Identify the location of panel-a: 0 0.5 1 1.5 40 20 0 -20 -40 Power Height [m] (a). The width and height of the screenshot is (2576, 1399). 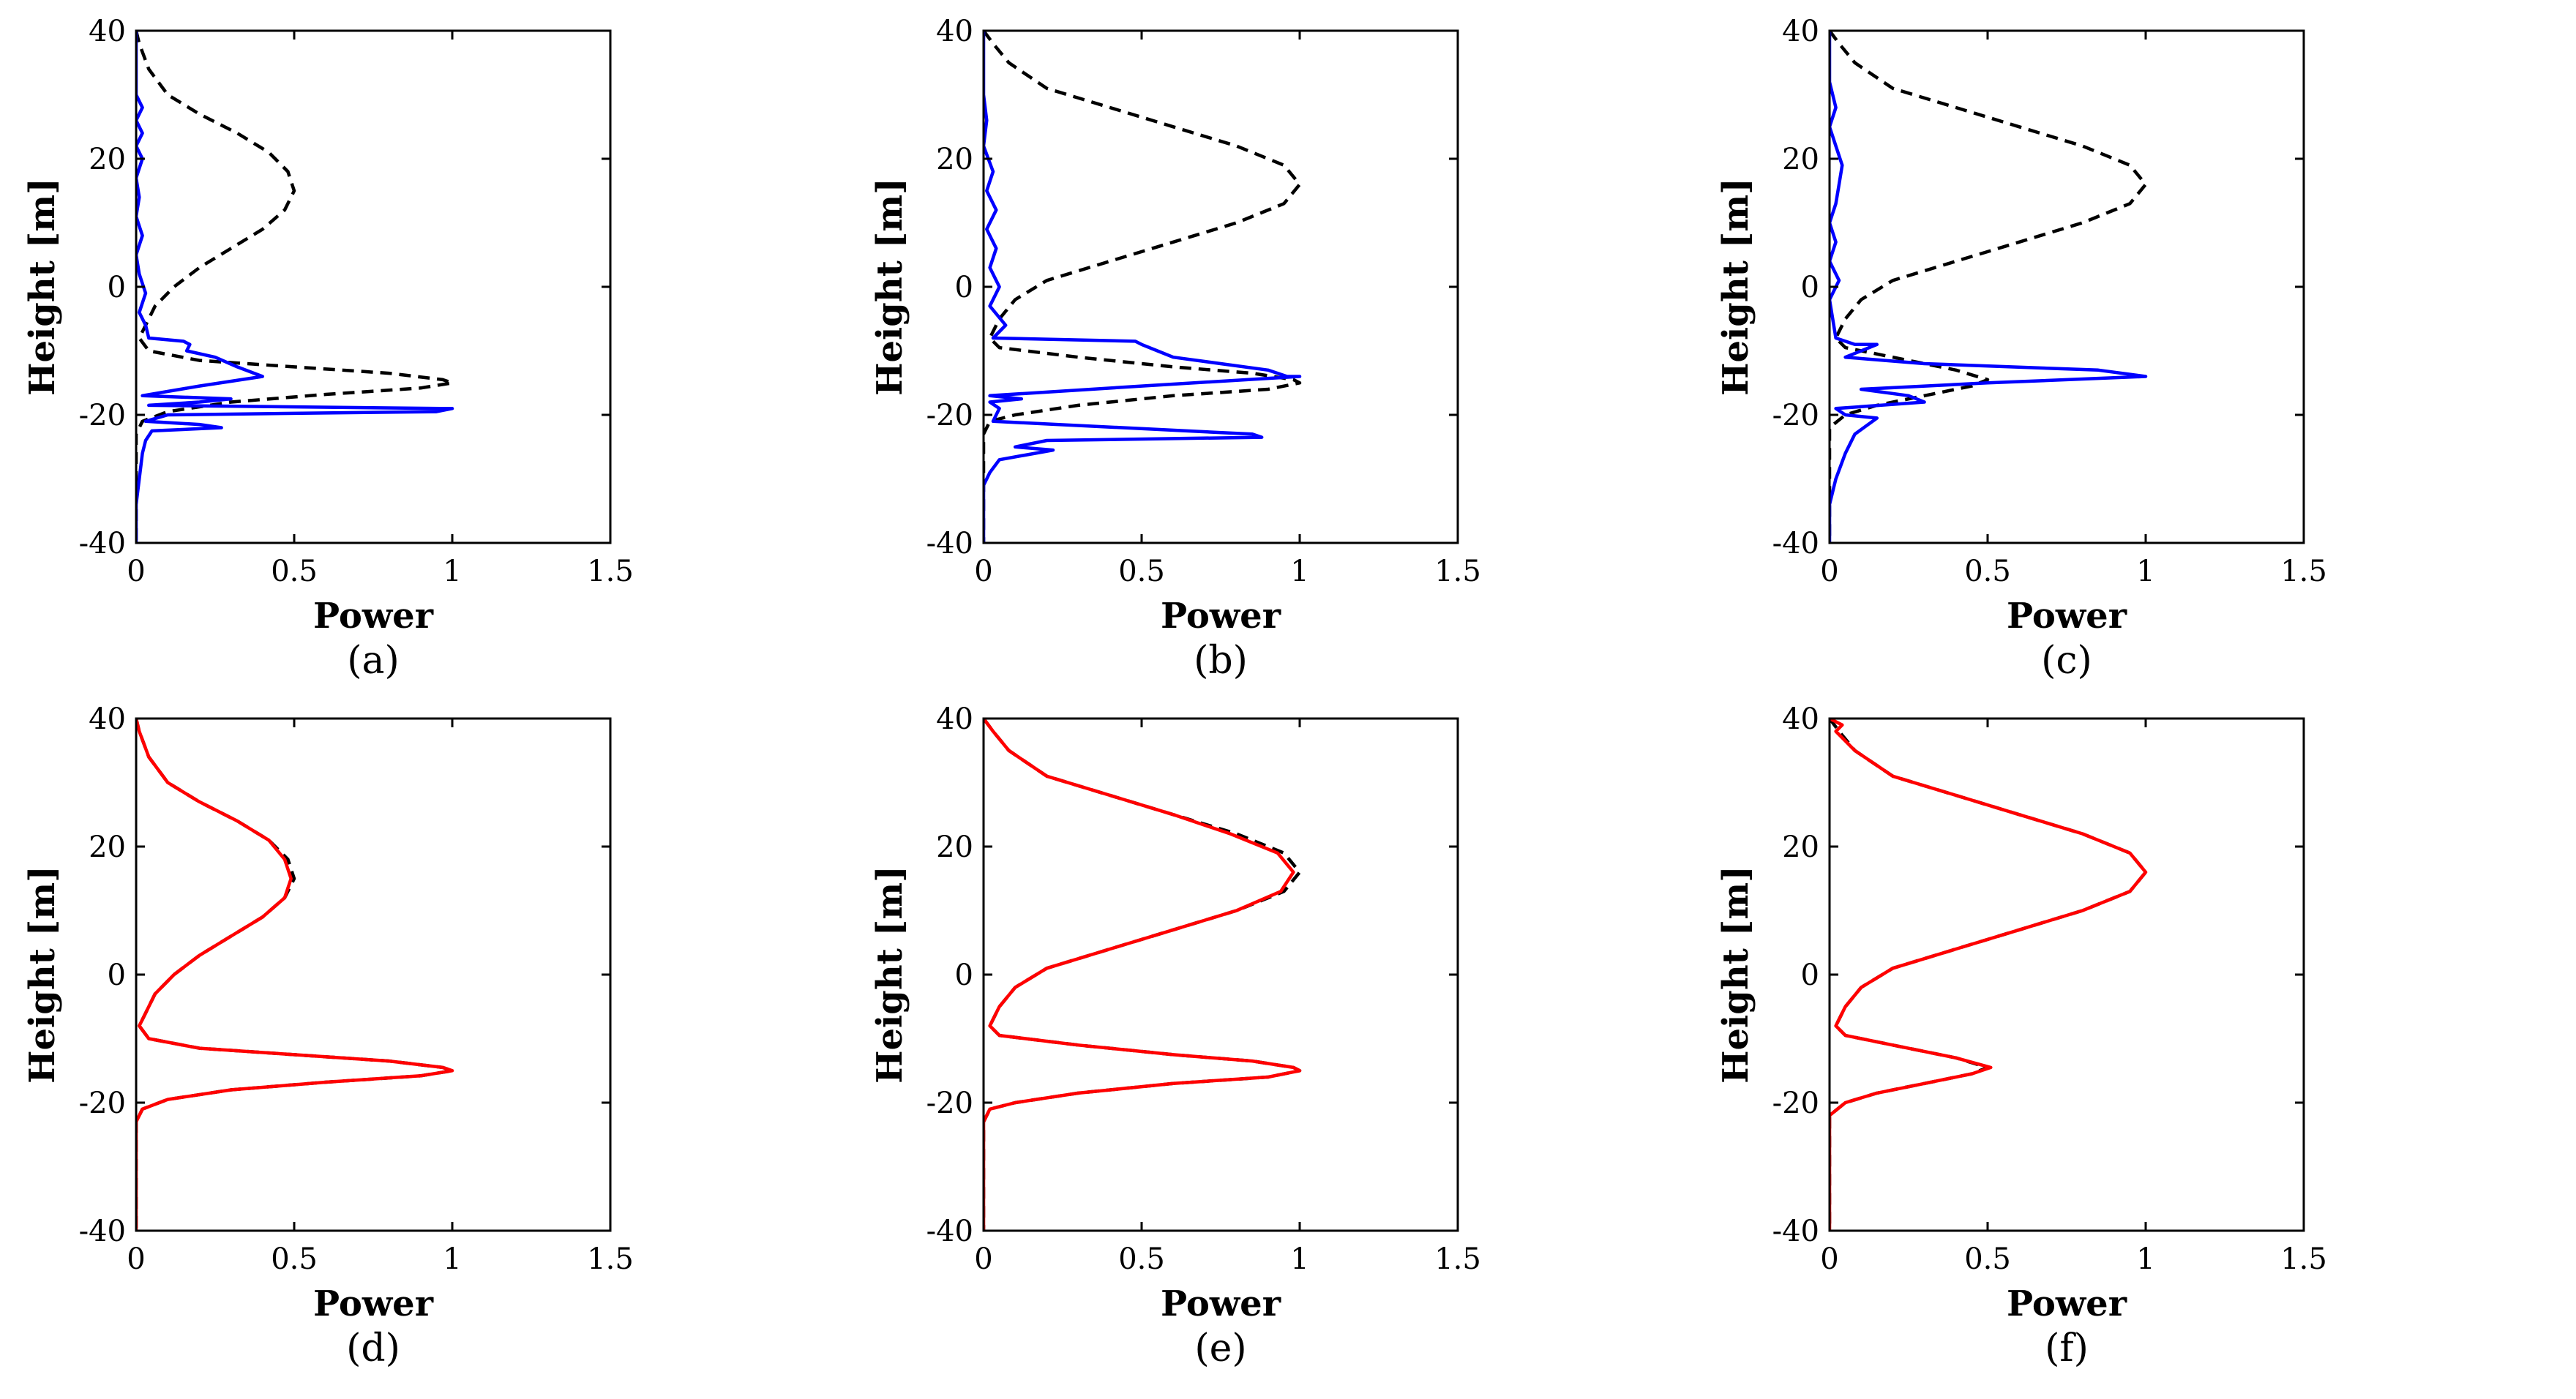
(328, 349).